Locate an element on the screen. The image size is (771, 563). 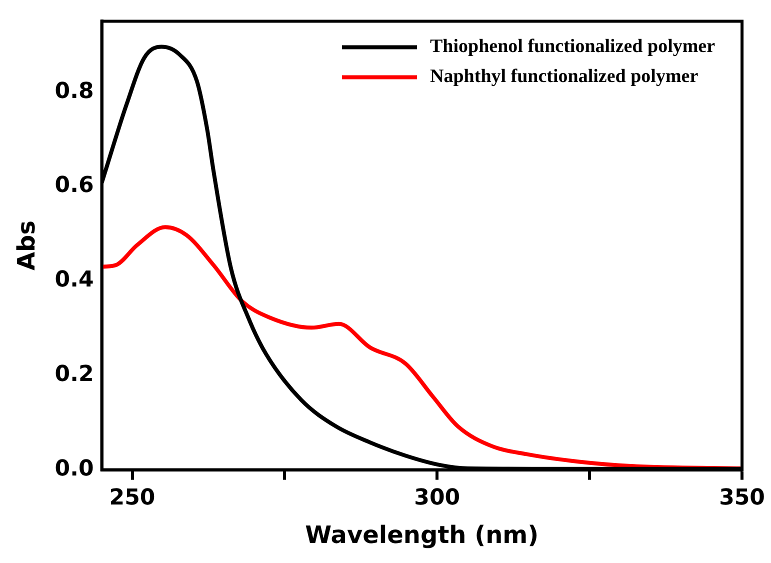
x-tick-label: 300 is located at coordinates (437, 498).